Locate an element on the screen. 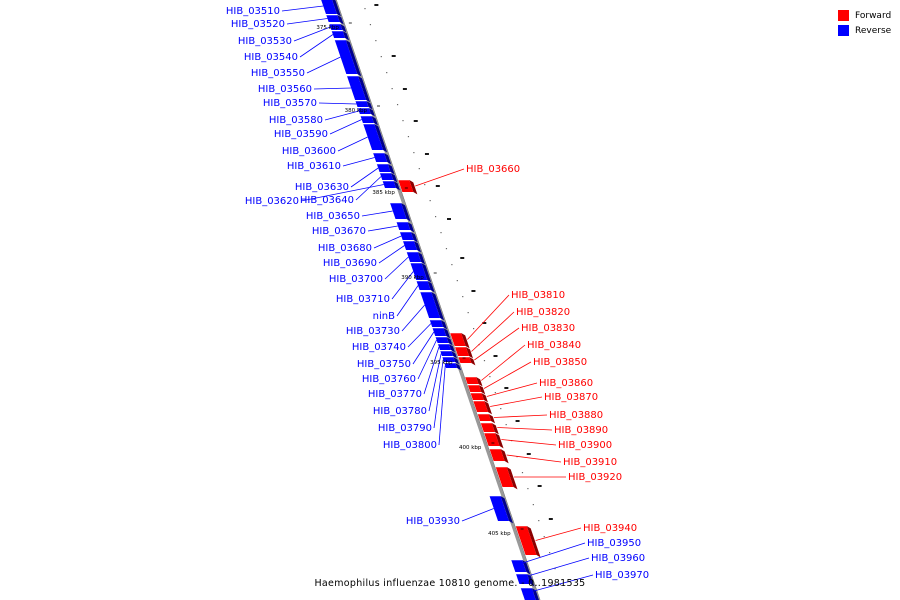 The height and width of the screenshot is (600, 900). gene-label: HIB_03610 is located at coordinates (314, 166).